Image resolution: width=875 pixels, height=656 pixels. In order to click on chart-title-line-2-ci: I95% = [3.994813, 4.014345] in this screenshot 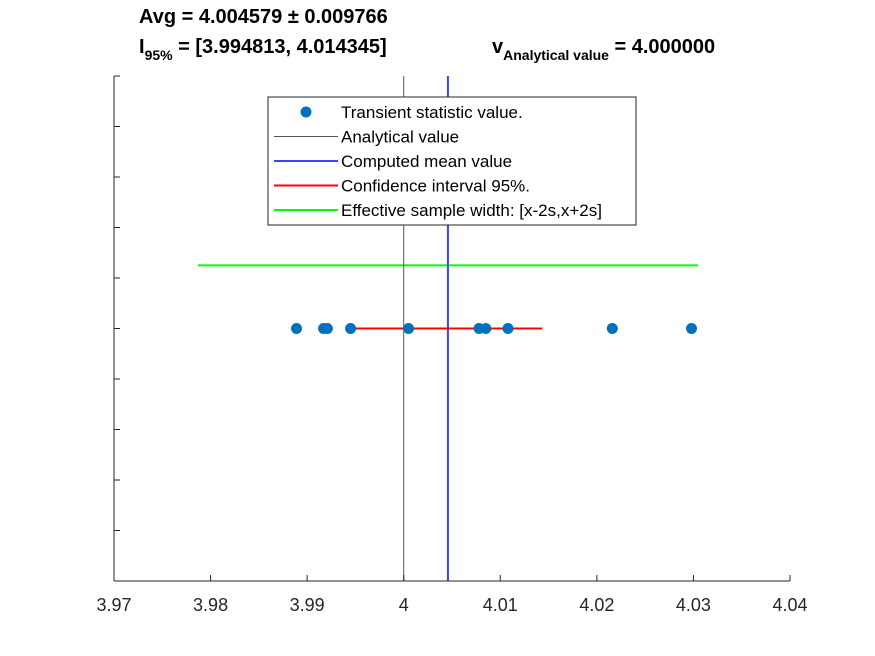, I will do `click(263, 49)`.